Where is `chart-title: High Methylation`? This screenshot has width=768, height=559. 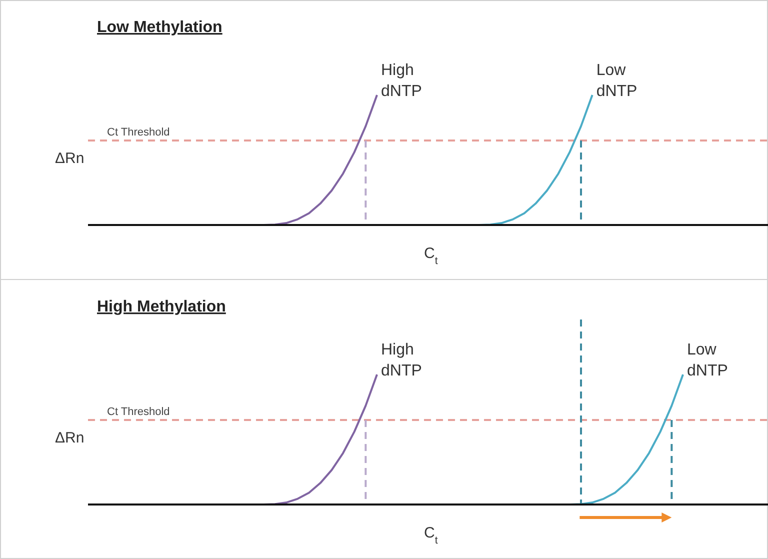 chart-title: High Methylation is located at coordinates (161, 307).